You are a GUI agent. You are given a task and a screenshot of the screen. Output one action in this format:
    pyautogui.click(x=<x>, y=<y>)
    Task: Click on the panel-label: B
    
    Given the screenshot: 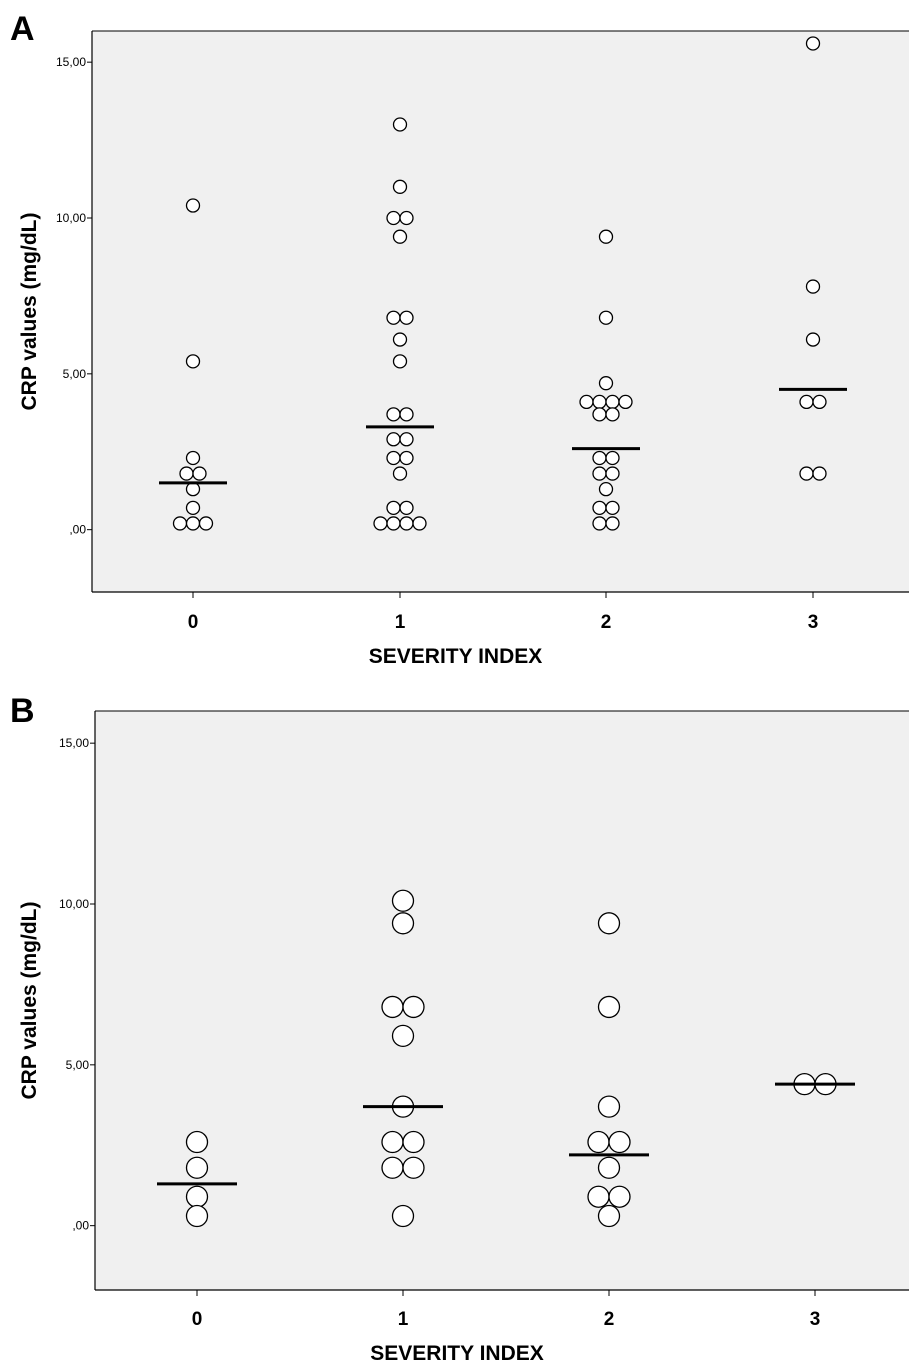 What is the action you would take?
    pyautogui.click(x=22, y=711)
    